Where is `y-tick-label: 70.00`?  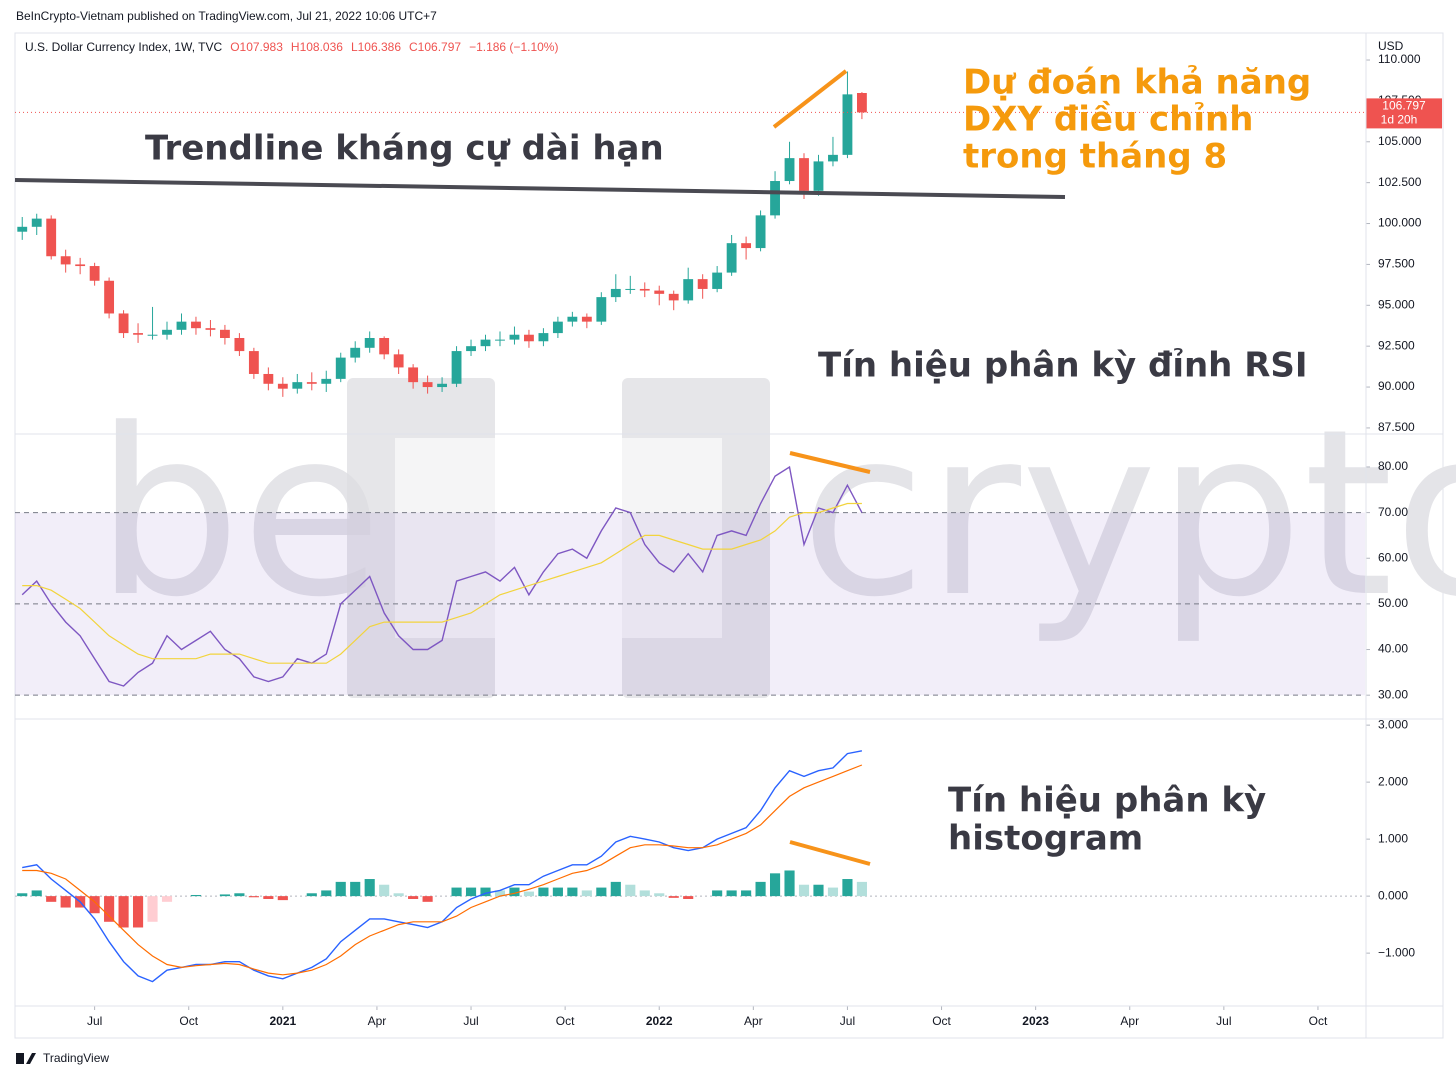 y-tick-label: 70.00 is located at coordinates (1393, 512).